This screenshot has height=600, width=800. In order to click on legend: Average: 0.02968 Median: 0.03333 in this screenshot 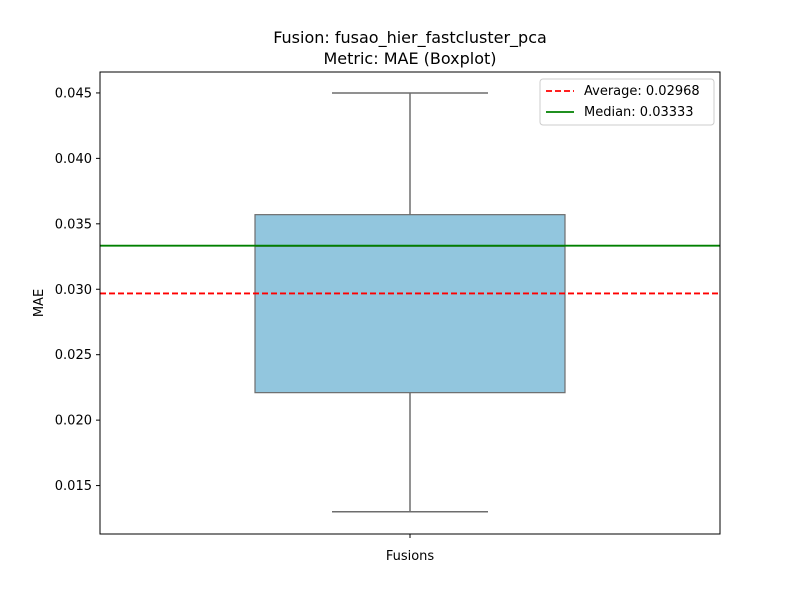, I will do `click(627, 102)`.